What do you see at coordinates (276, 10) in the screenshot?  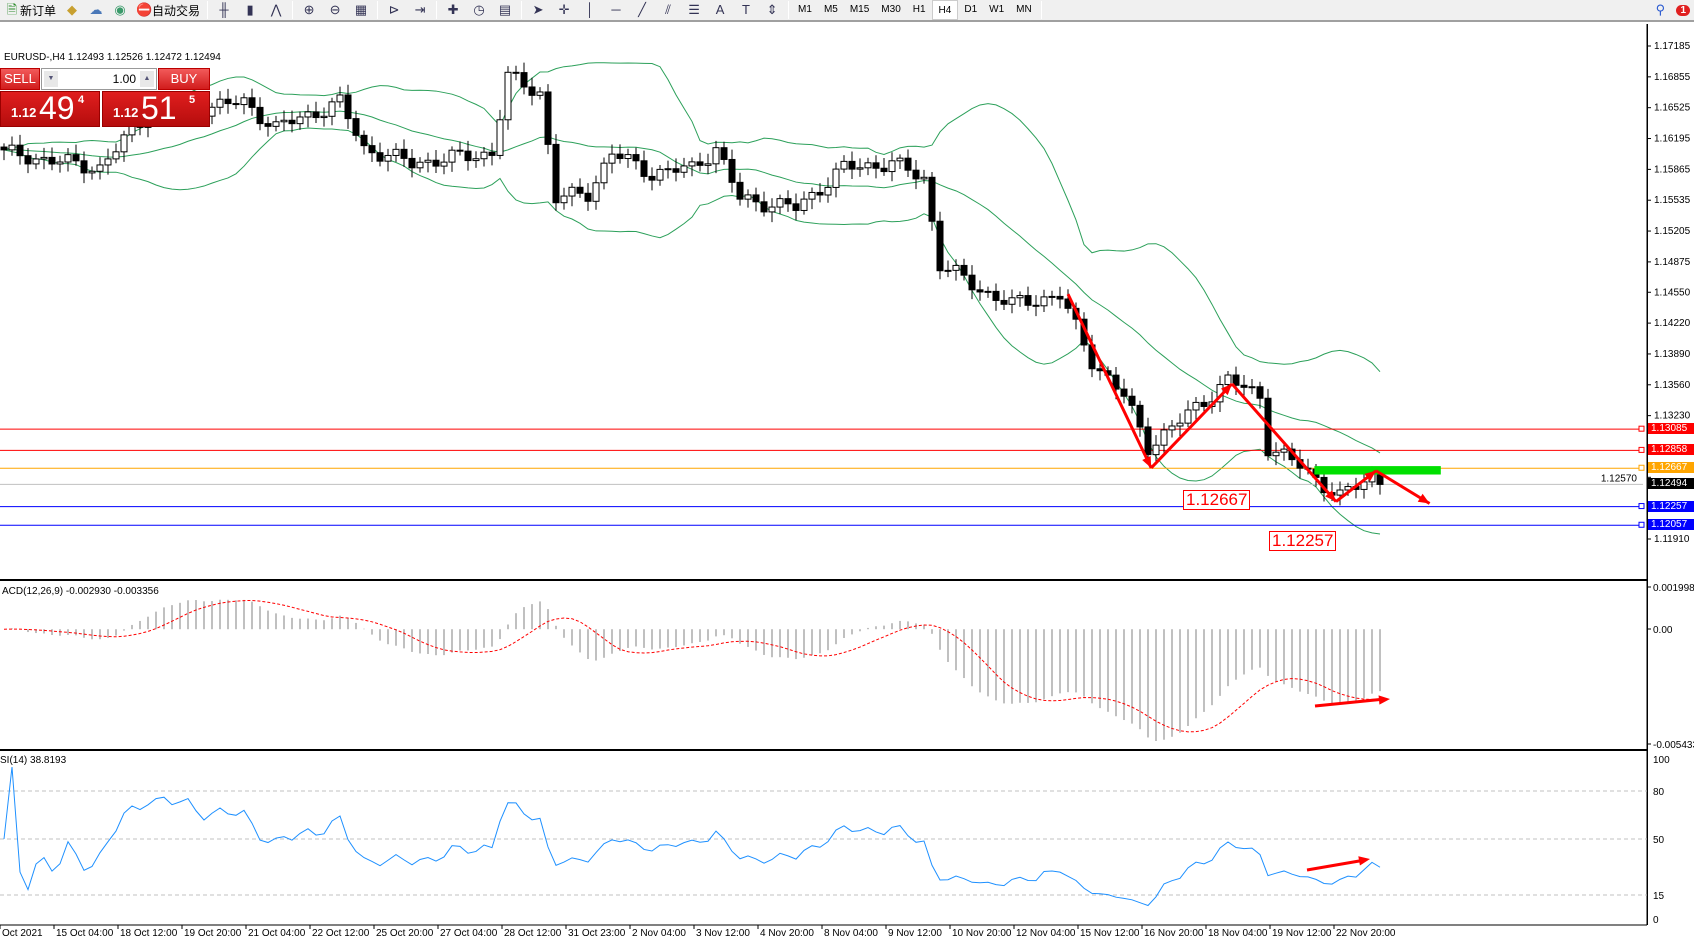 I see `line-chart-button: ⋀` at bounding box center [276, 10].